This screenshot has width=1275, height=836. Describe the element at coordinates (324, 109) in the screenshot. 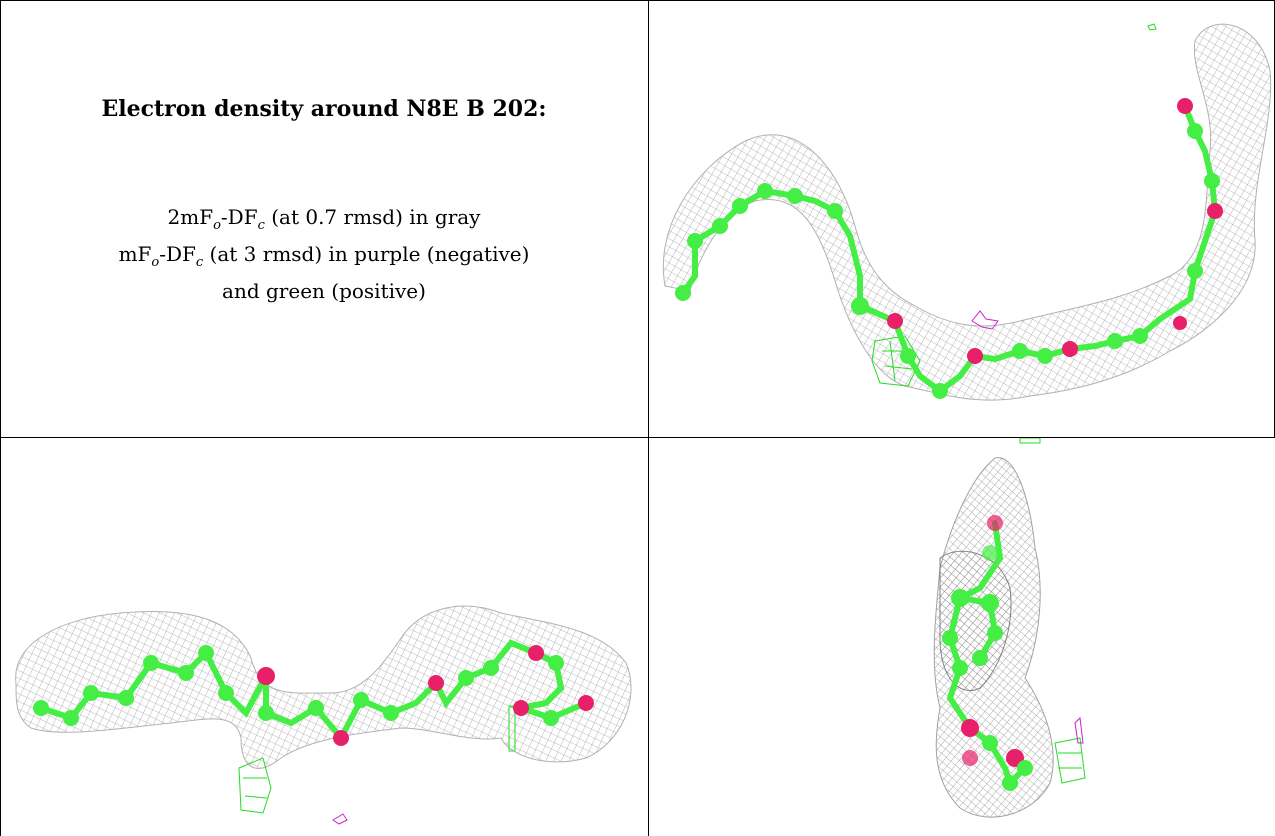

I see `caption-title: Electron density around N8E B 202:` at that location.